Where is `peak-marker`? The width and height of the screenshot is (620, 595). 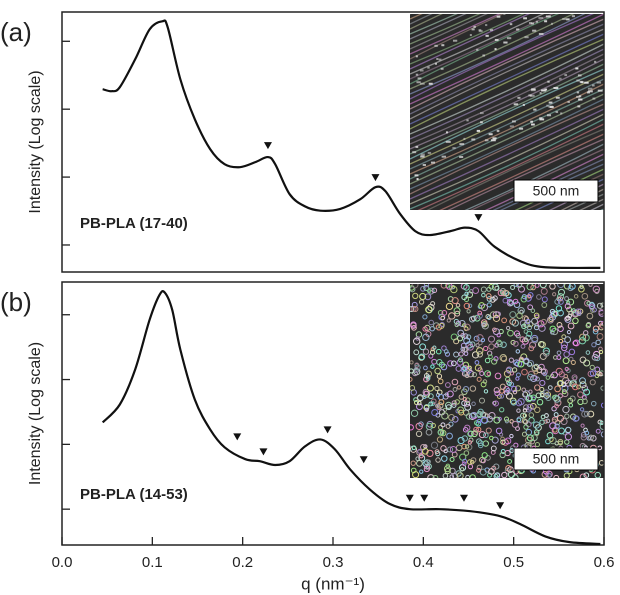 peak-marker is located at coordinates (363, 460).